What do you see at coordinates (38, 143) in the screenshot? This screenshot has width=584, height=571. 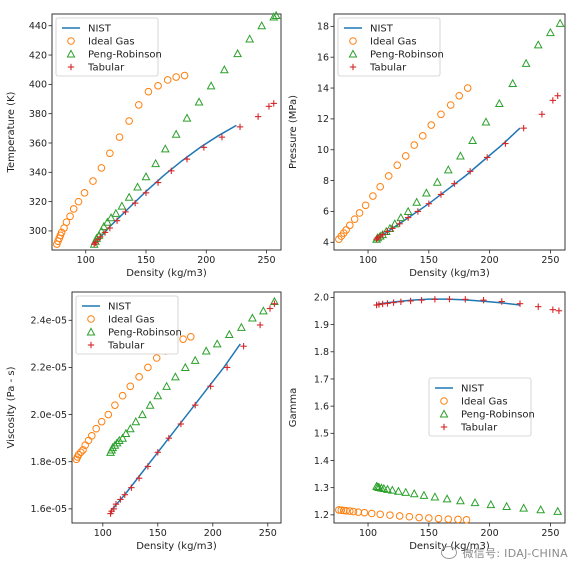 I see `y-tick-label: 360` at bounding box center [38, 143].